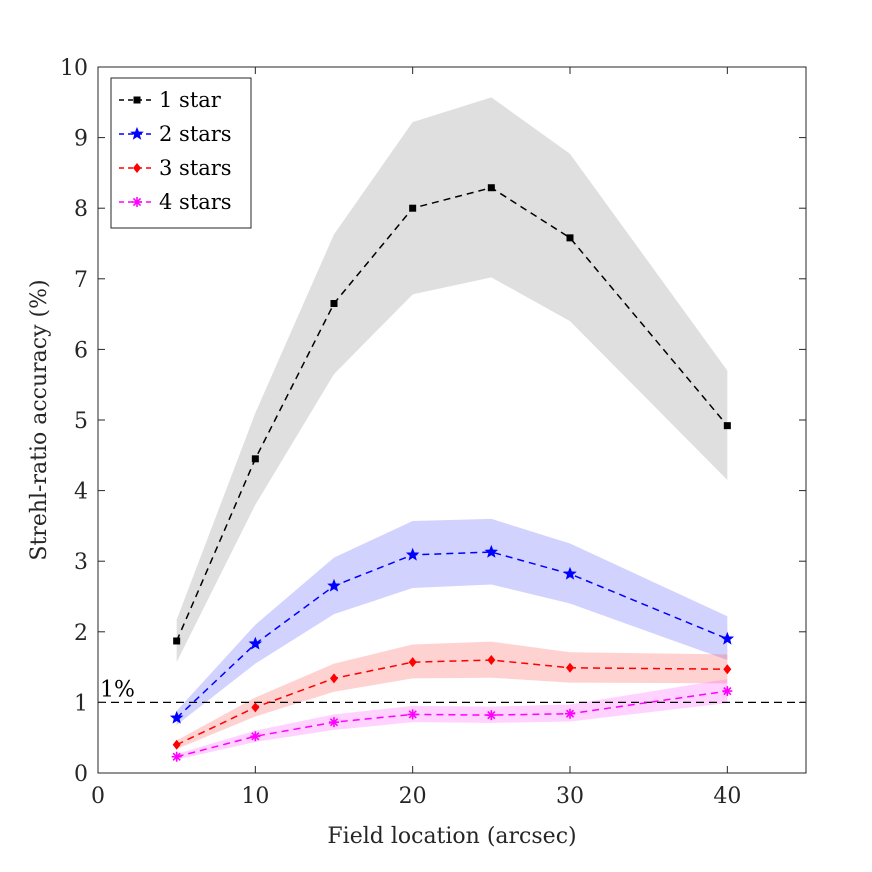 This screenshot has height=872, width=872. I want to click on reference-line-label: 1%, so click(117, 689).